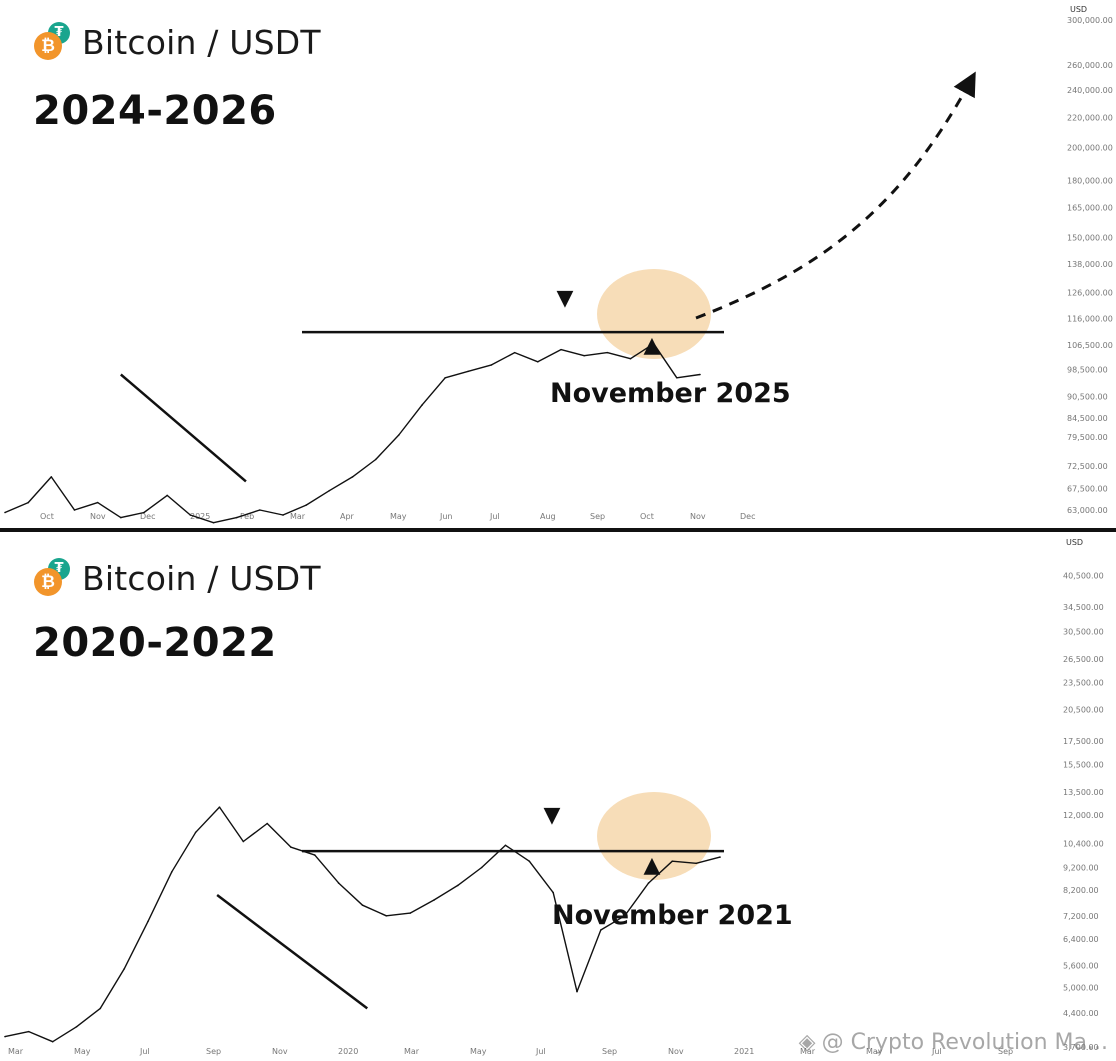 This screenshot has height=1061, width=1116. I want to click on period-title: 2020-2022, so click(155, 643).